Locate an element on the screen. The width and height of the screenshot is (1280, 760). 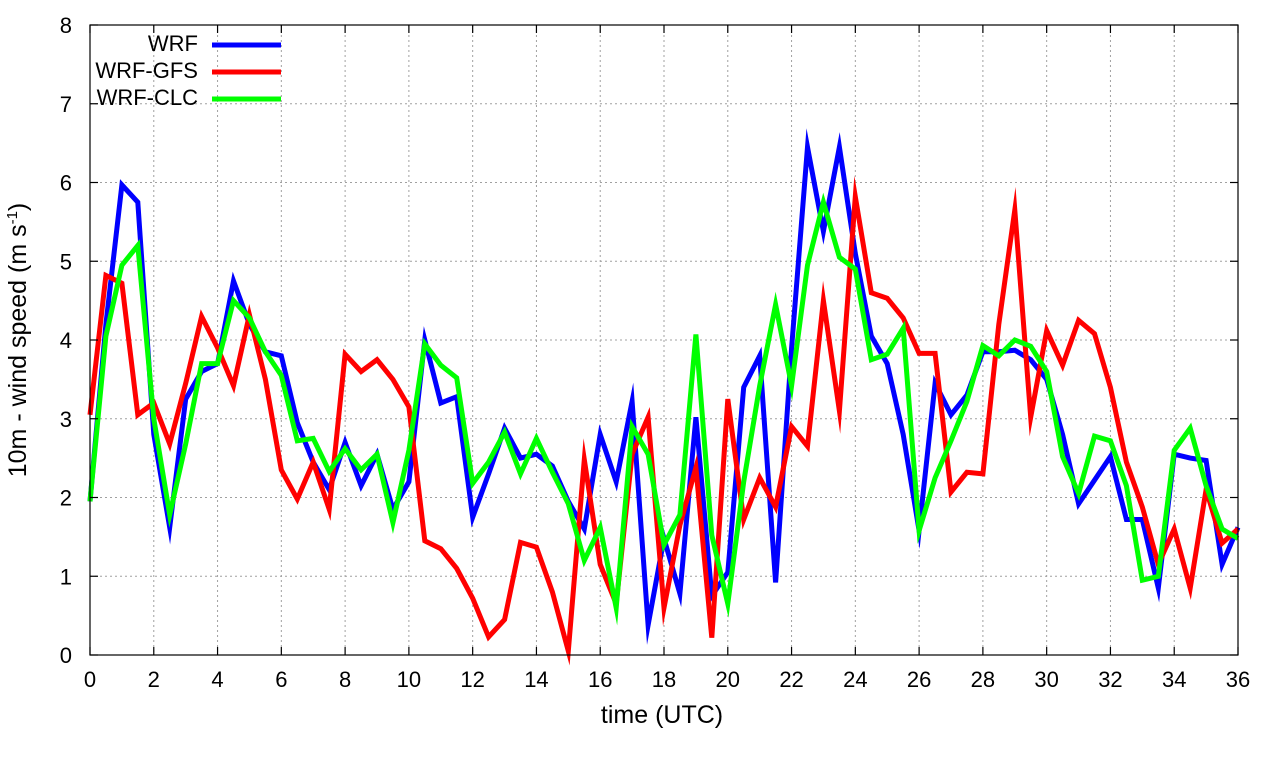
legend-label-wrf-clc: WRF-CLC is located at coordinates (148, 97).